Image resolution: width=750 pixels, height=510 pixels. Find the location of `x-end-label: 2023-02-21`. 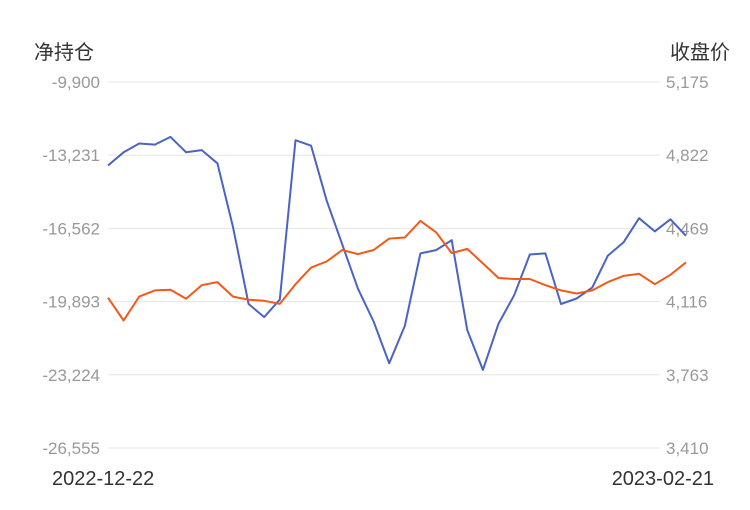

x-end-label: 2023-02-21 is located at coordinates (662, 479).